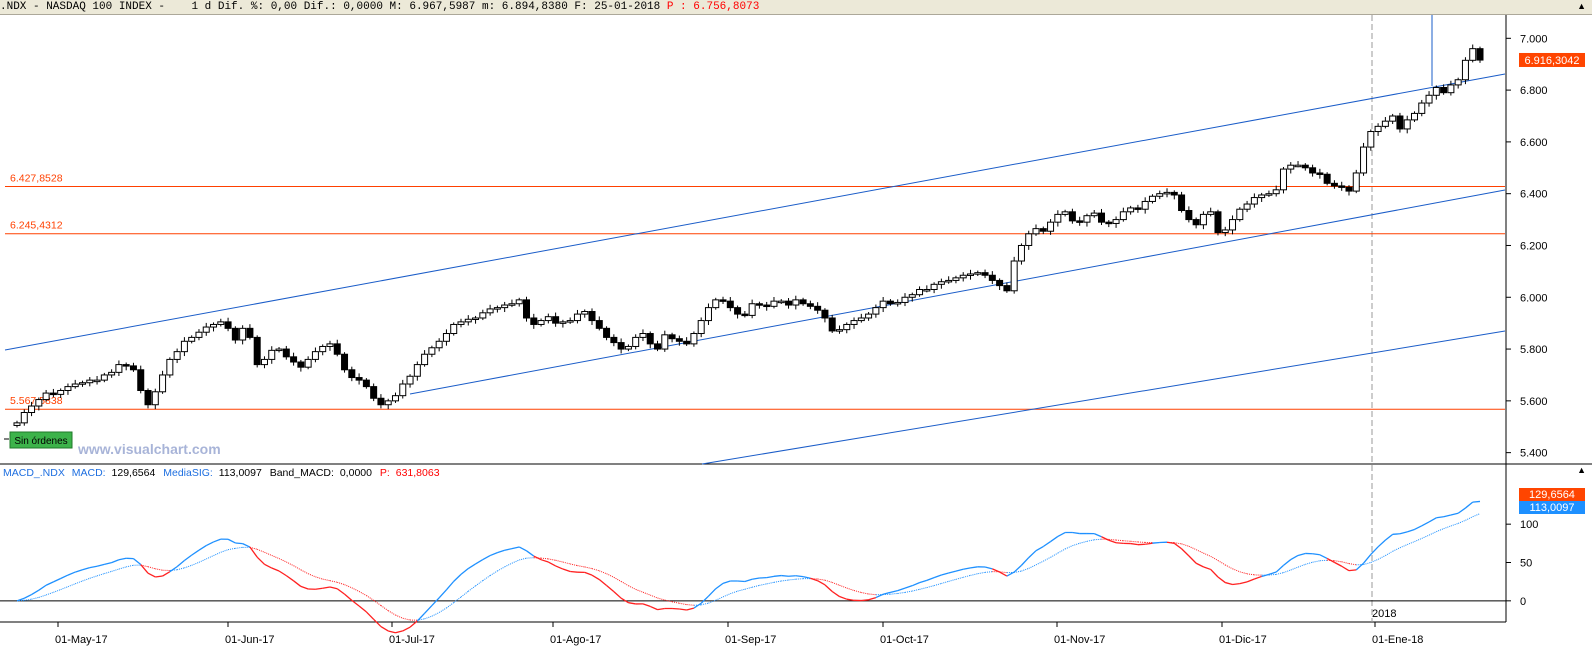 The height and width of the screenshot is (648, 1592). What do you see at coordinates (1522, 563) in the screenshot?
I see `macd-axis: 100 50 0` at bounding box center [1522, 563].